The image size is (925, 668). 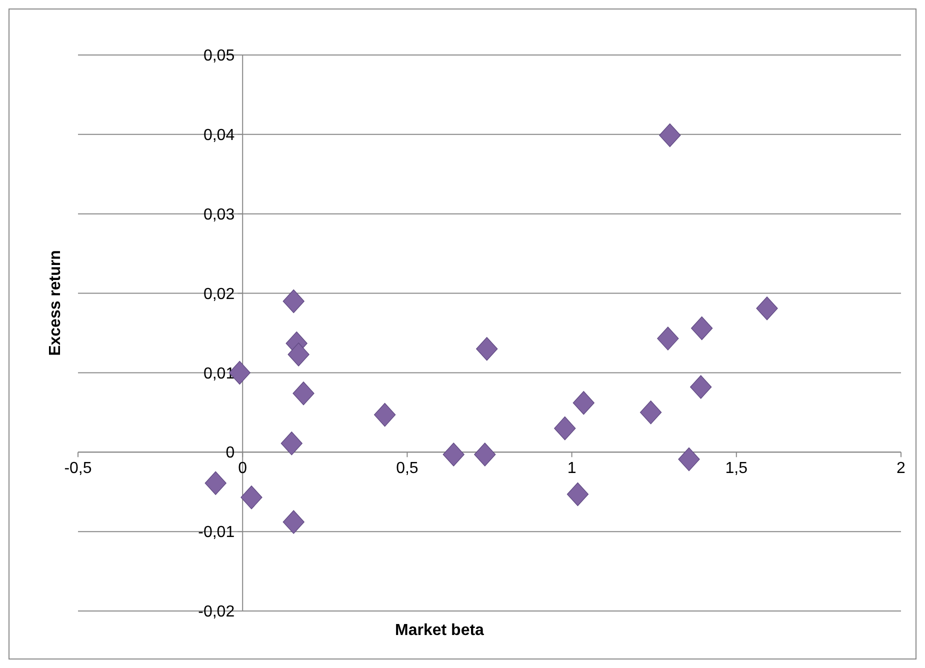 What do you see at coordinates (571, 469) in the screenshot?
I see `x-tick-label: 1` at bounding box center [571, 469].